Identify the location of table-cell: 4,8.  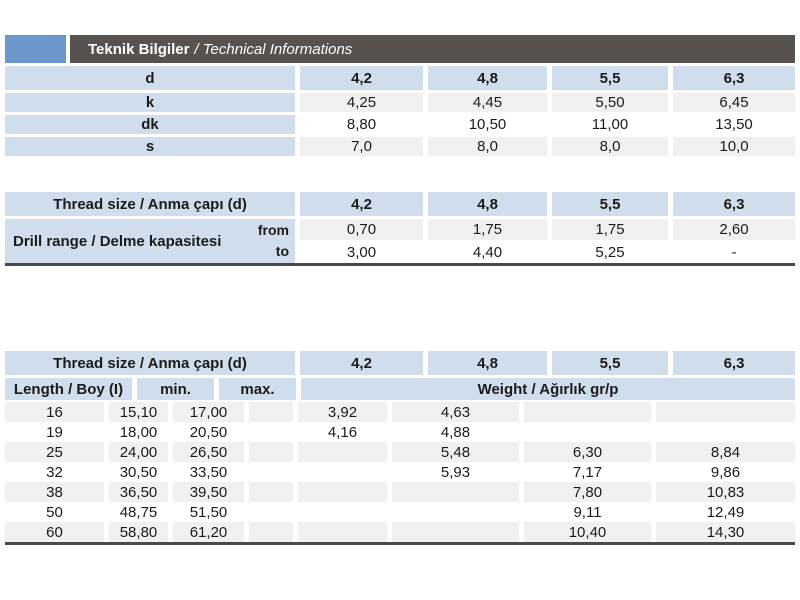
(487, 78).